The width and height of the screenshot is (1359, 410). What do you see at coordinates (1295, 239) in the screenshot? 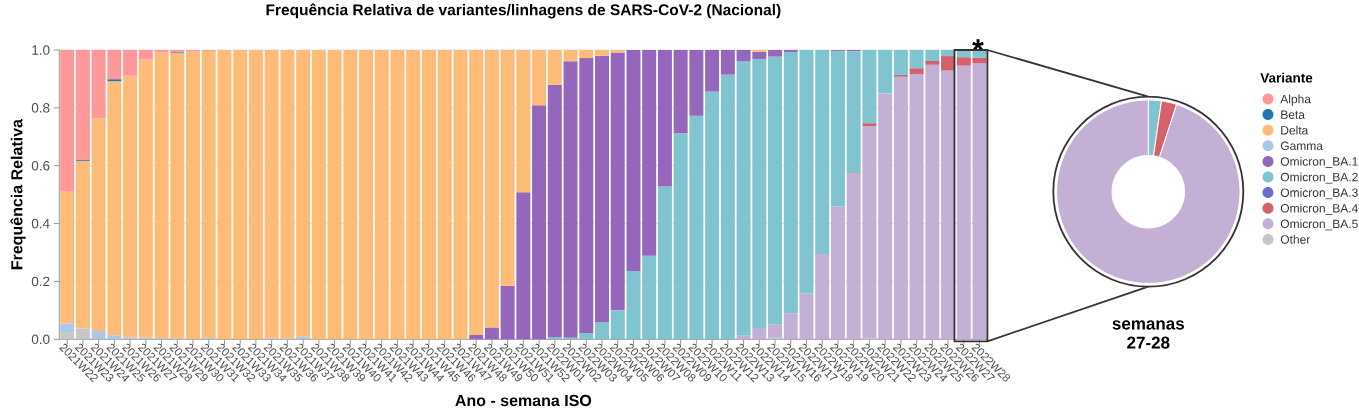
I see `legend-label: Other` at bounding box center [1295, 239].